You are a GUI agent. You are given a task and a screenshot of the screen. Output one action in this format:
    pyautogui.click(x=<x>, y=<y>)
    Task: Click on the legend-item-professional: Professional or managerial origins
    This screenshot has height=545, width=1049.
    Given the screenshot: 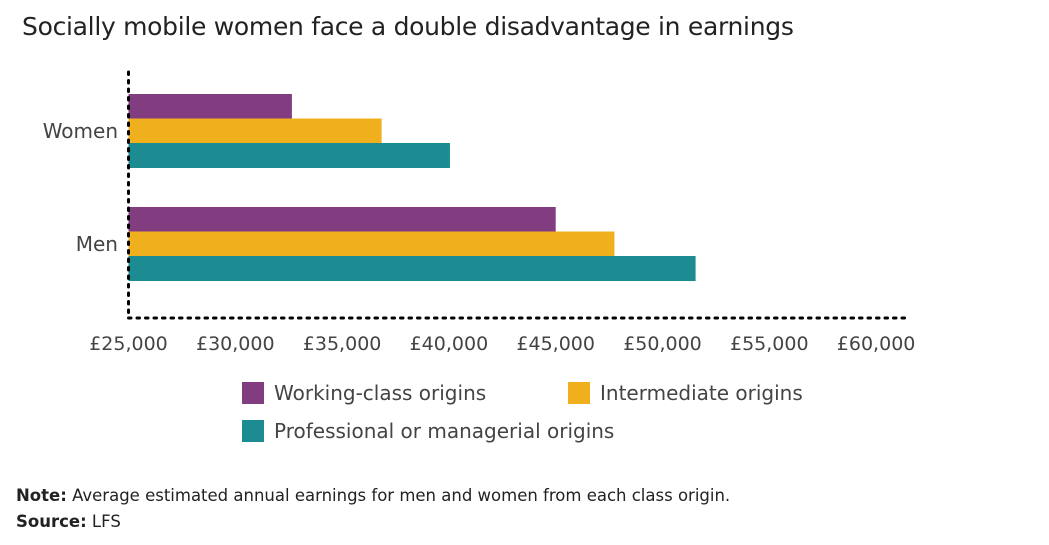 What is the action you would take?
    pyautogui.click(x=428, y=431)
    